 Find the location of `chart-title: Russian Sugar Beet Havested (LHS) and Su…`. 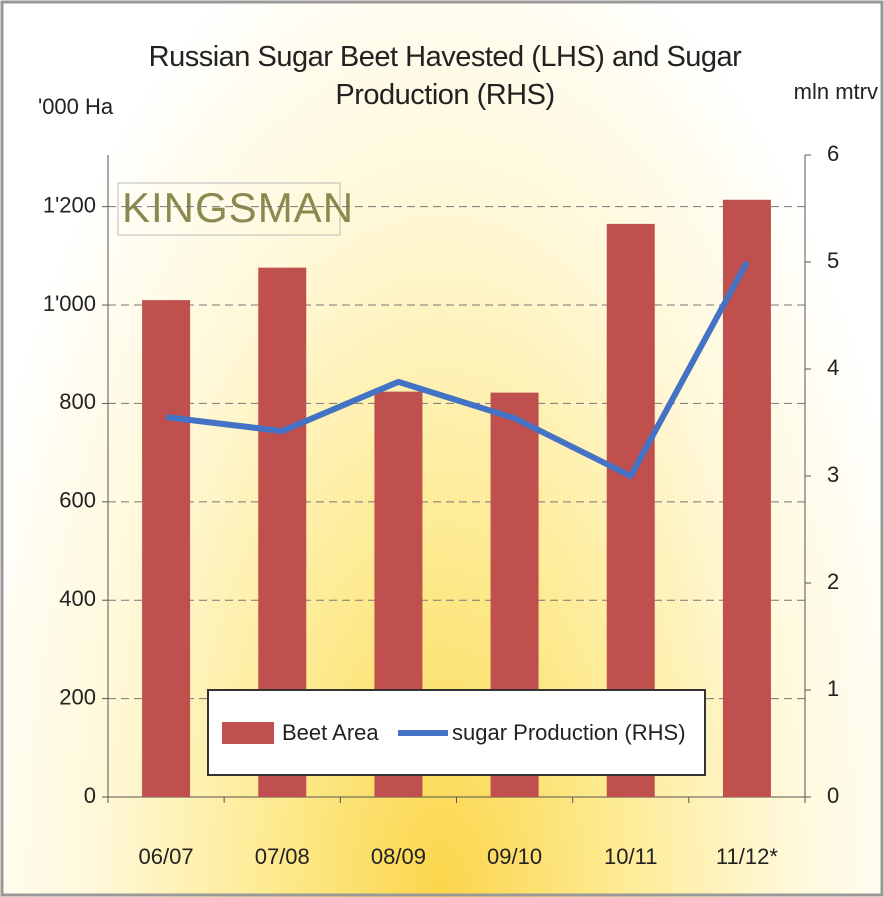

chart-title: Russian Sugar Beet Havested (LHS) and Su… is located at coordinates (445, 76).